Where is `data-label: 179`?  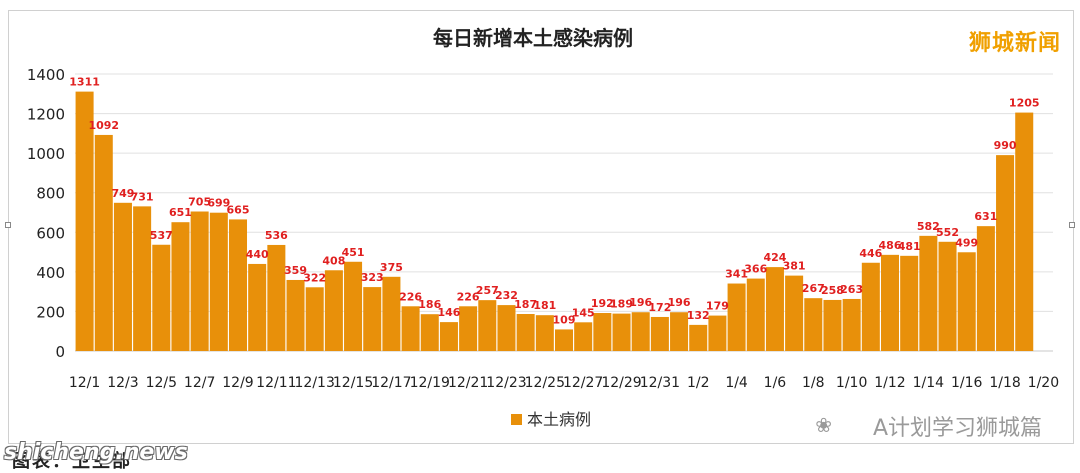 data-label: 179 is located at coordinates (717, 306).